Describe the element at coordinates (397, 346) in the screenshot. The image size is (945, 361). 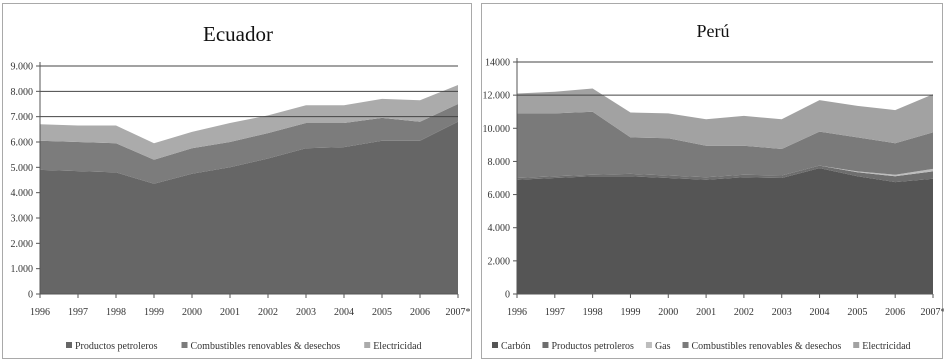
I see `legend-label-2: Electricidad` at that location.